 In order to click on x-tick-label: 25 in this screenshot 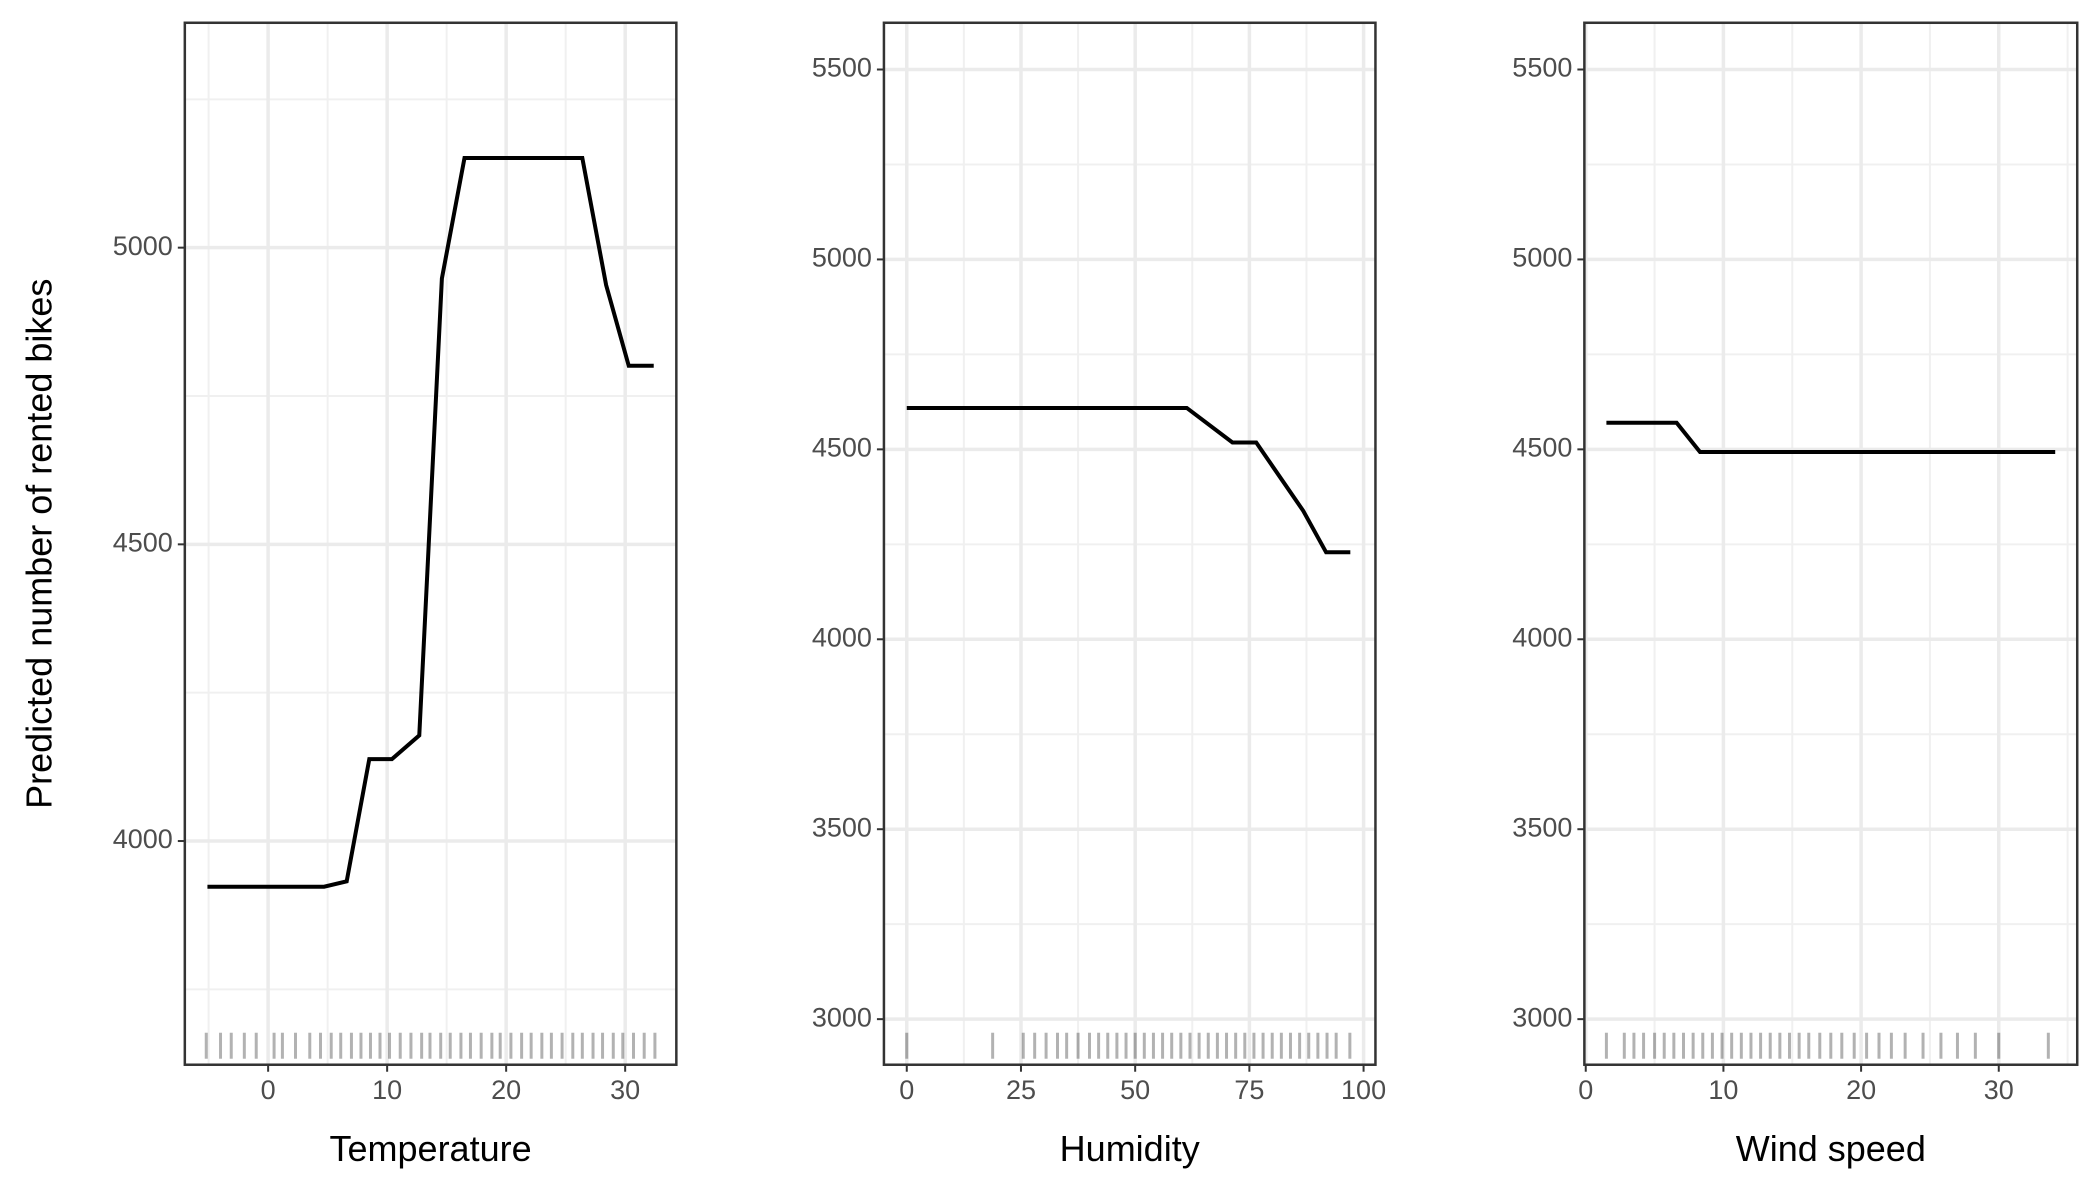, I will do `click(1021, 1090)`.